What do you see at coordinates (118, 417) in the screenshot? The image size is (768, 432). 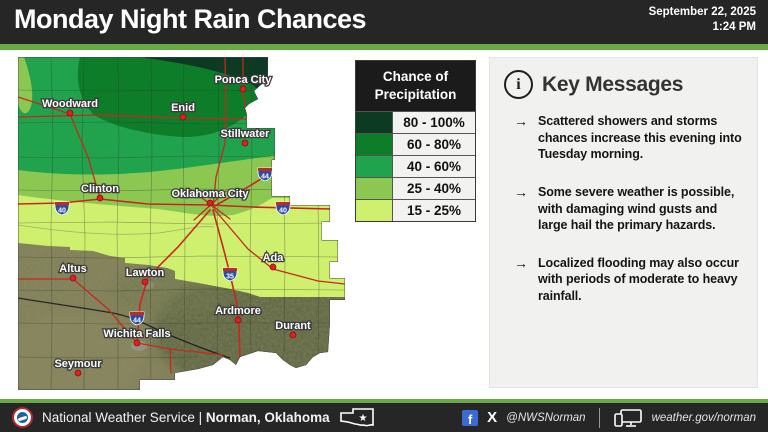 I see `agency-name: National Weather Service` at bounding box center [118, 417].